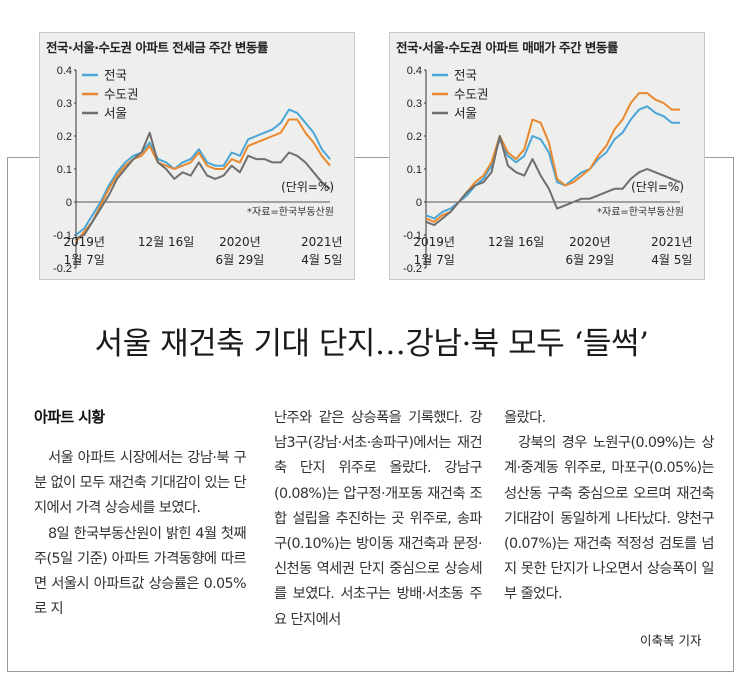 The image size is (743, 681). What do you see at coordinates (671, 640) in the screenshot?
I see `byline: 이축복 기자` at bounding box center [671, 640].